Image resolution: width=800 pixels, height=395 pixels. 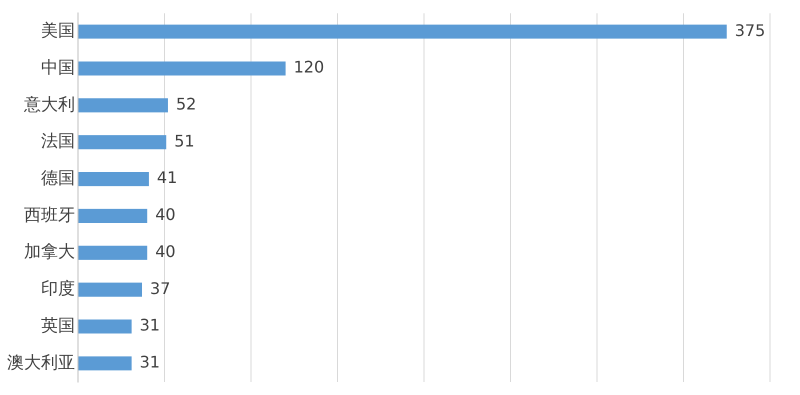 What do you see at coordinates (58, 326) in the screenshot?
I see `y-tick-label: 英国` at bounding box center [58, 326].